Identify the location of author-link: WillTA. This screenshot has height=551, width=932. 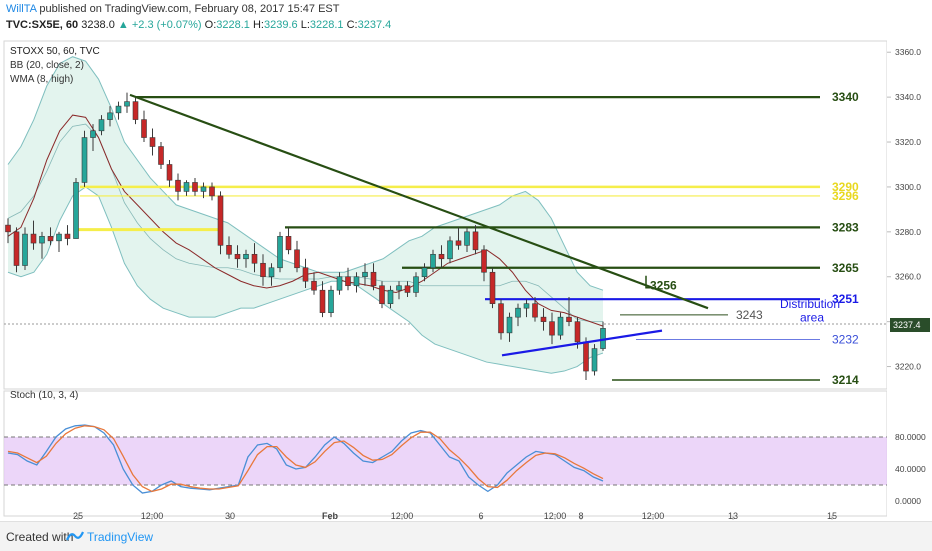
(21, 9).